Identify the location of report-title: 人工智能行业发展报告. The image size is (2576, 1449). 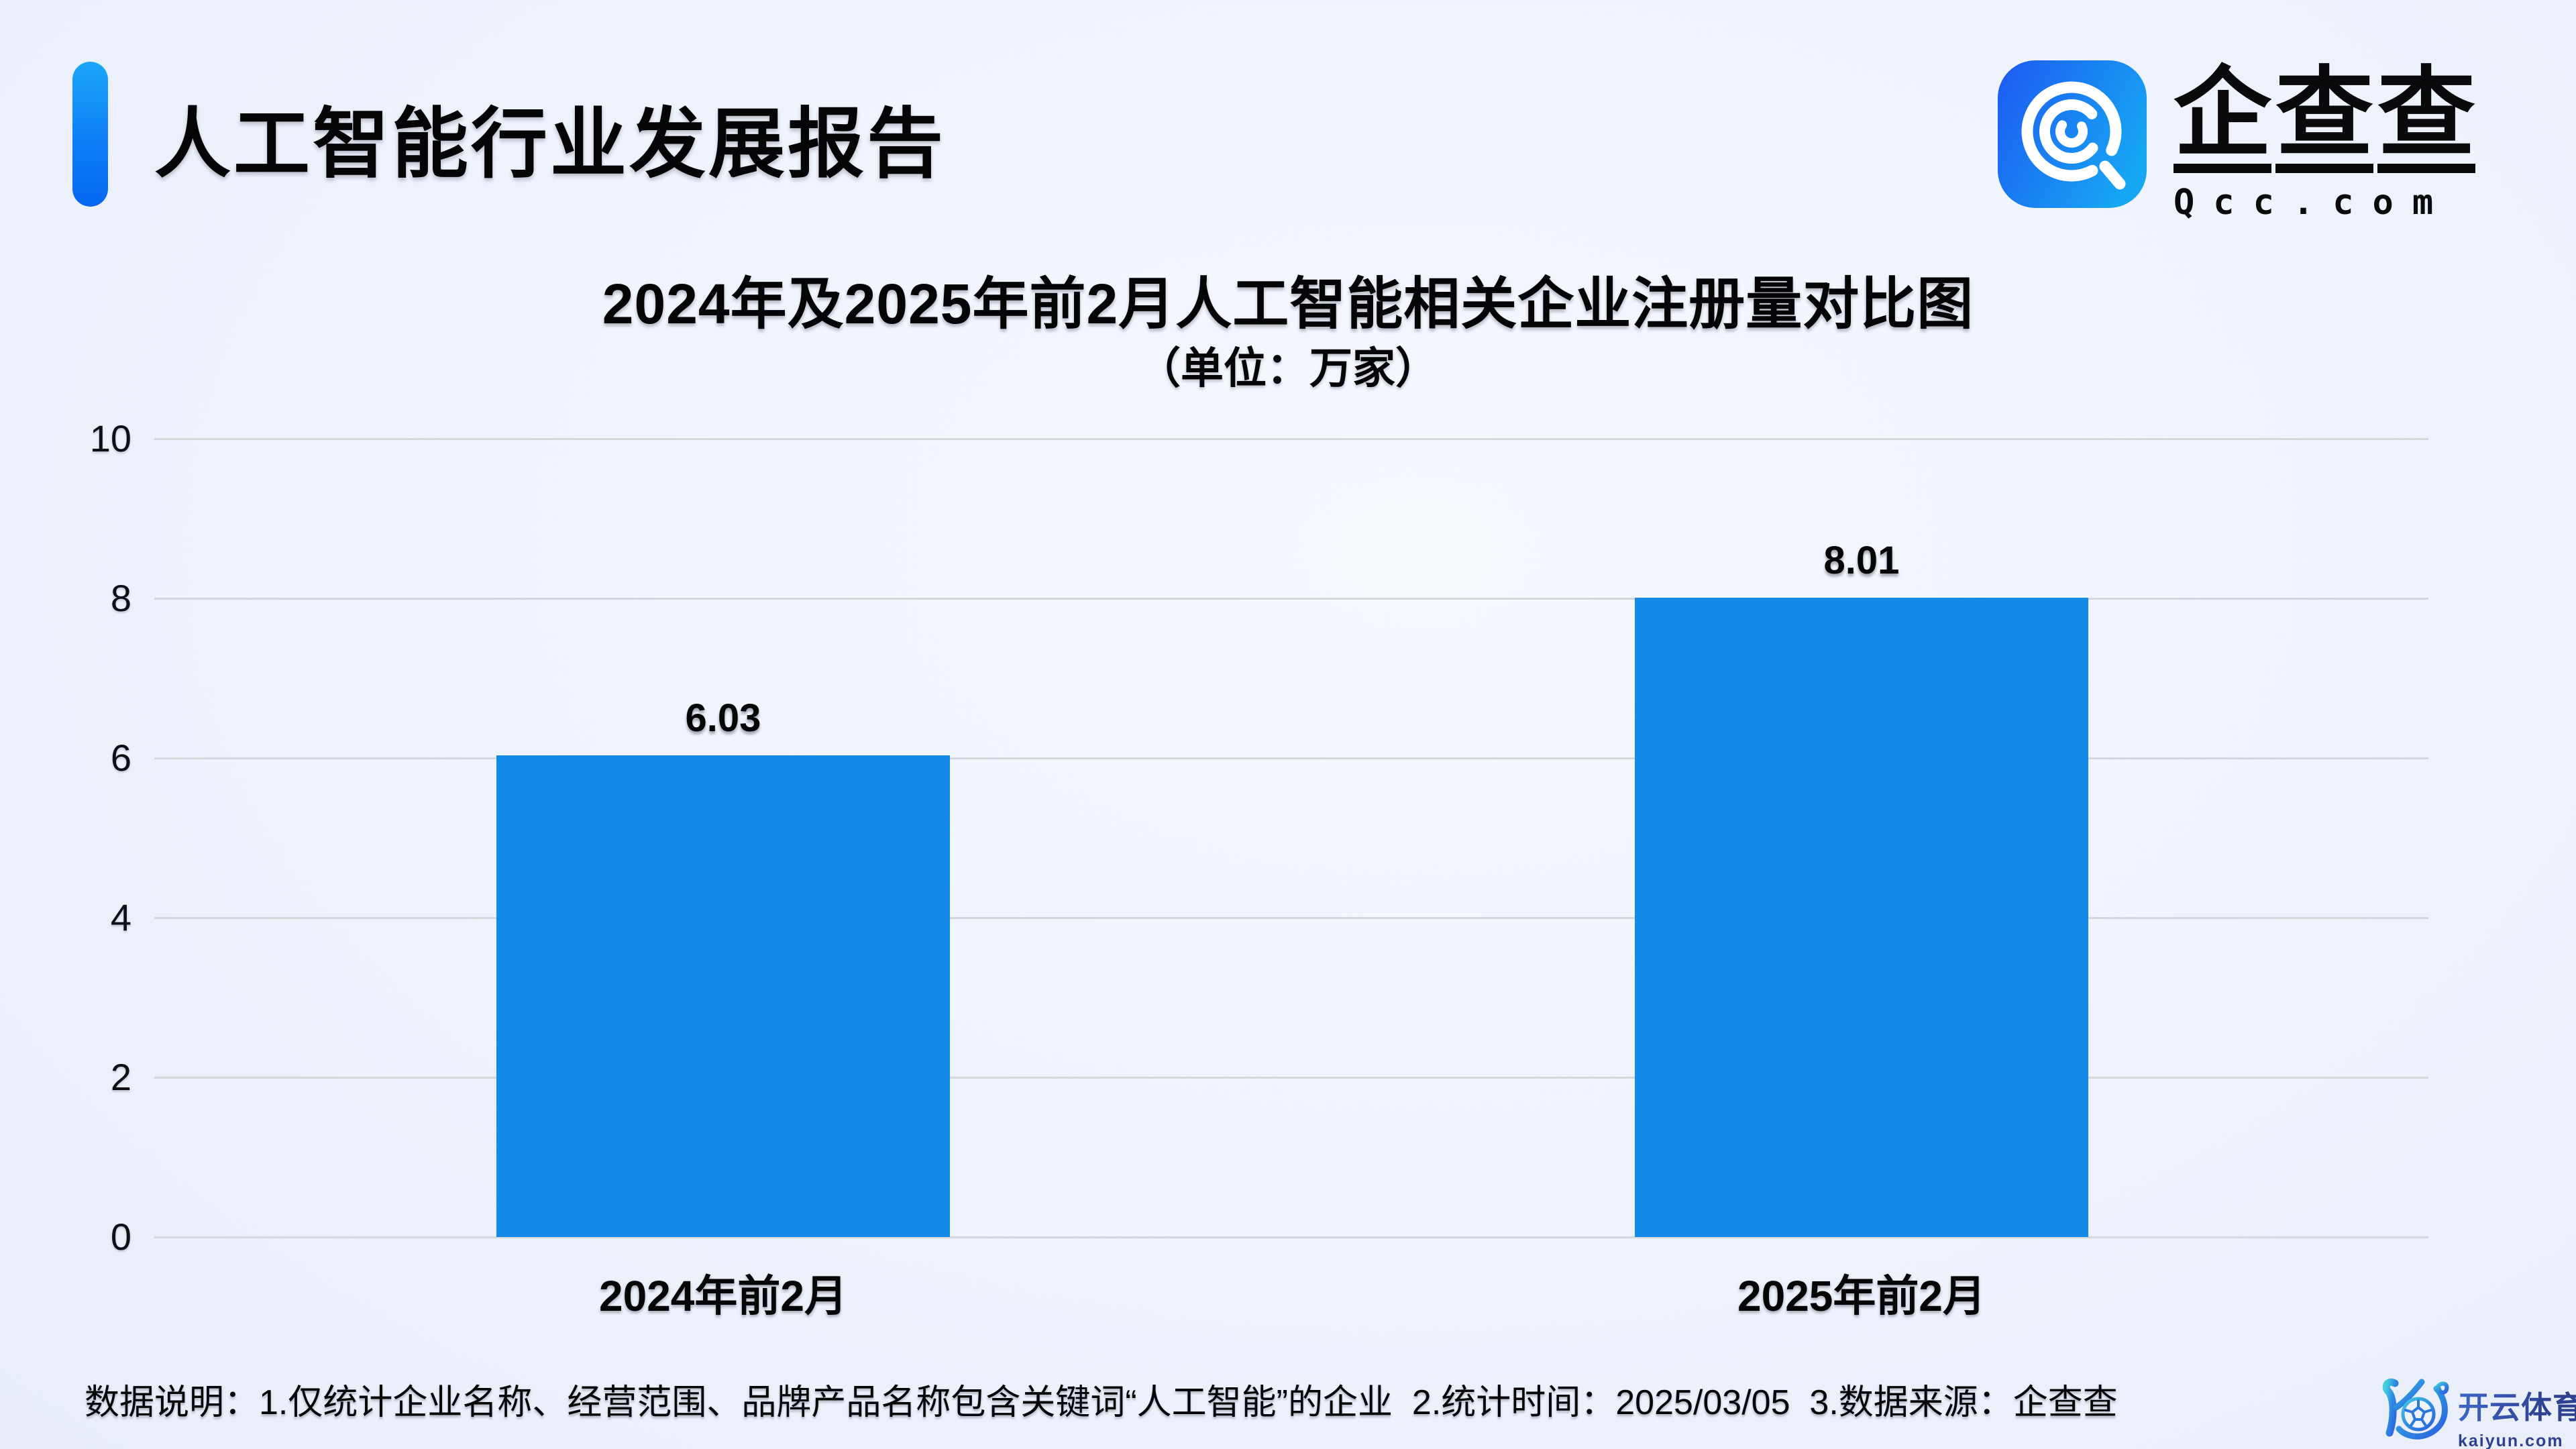
(550, 144).